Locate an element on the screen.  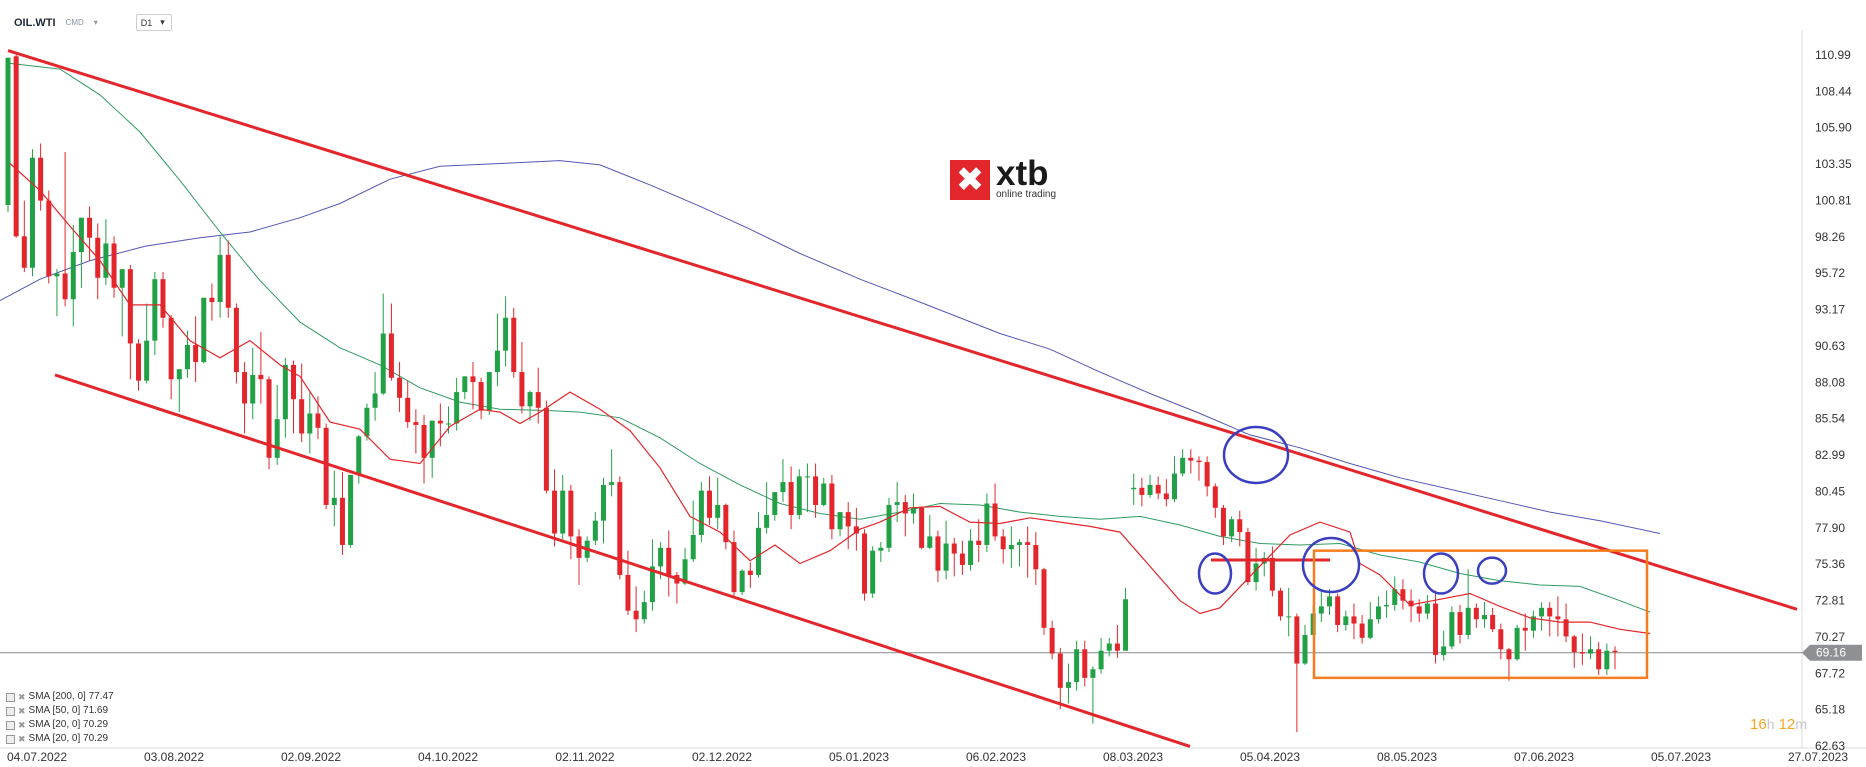
chevron-down-icon: ▾ is located at coordinates (95, 22).